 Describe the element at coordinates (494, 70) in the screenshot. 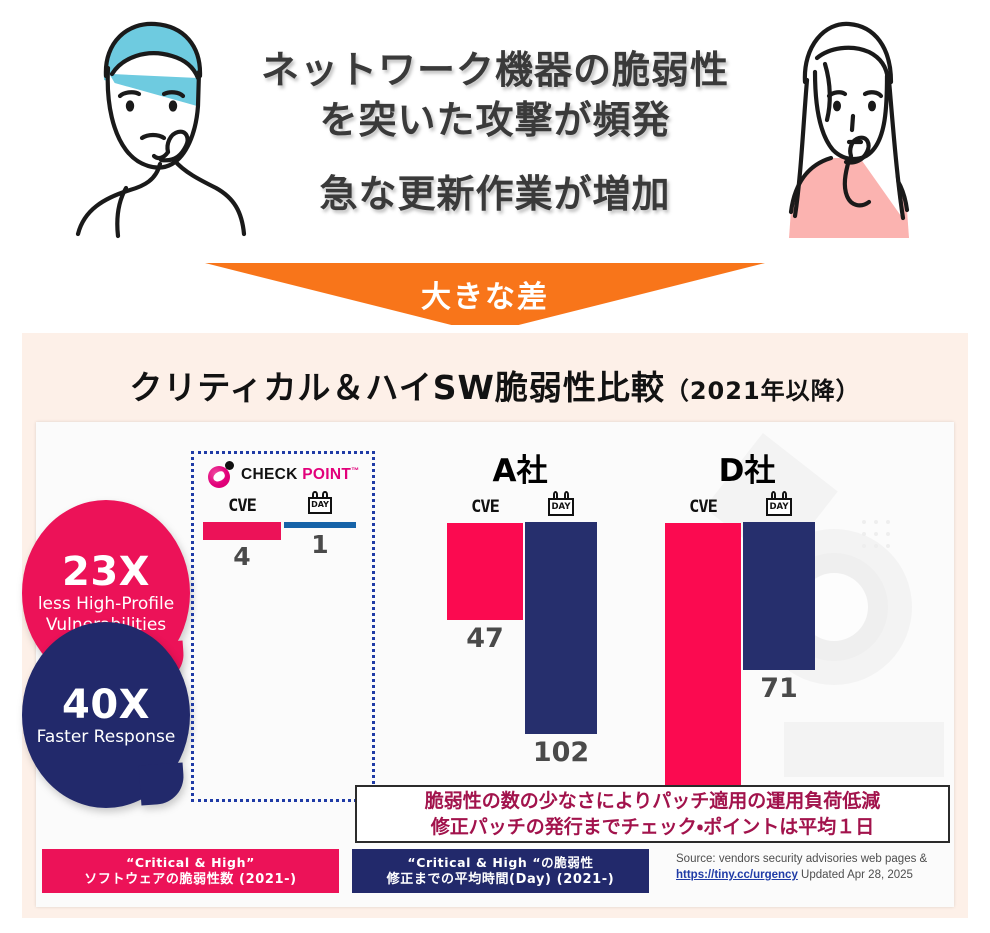

I see `hero-line-1: ネットワーク機器の脆弱性` at that location.